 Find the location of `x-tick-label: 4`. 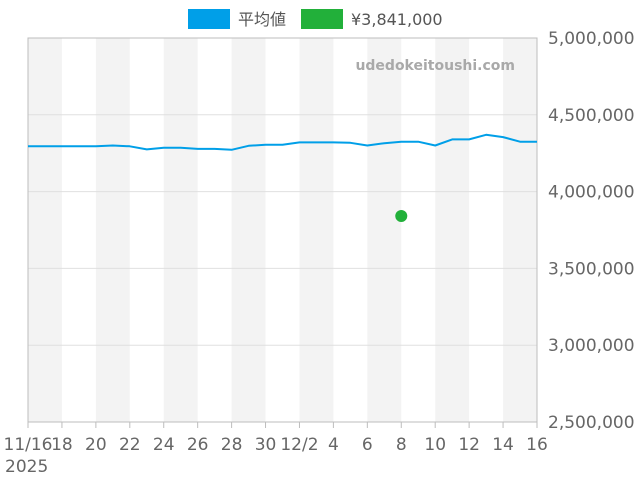

x-tick-label: 4 is located at coordinates (333, 445).